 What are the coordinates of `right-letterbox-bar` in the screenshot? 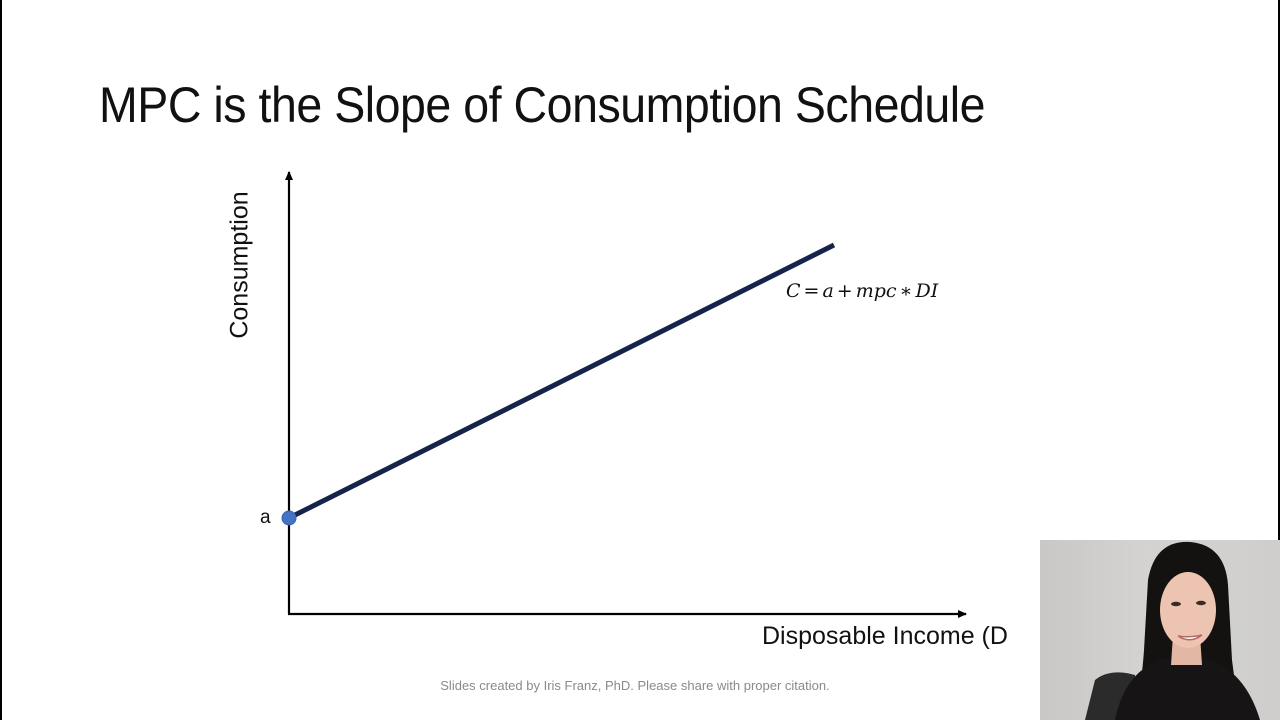 It's located at (1279, 360).